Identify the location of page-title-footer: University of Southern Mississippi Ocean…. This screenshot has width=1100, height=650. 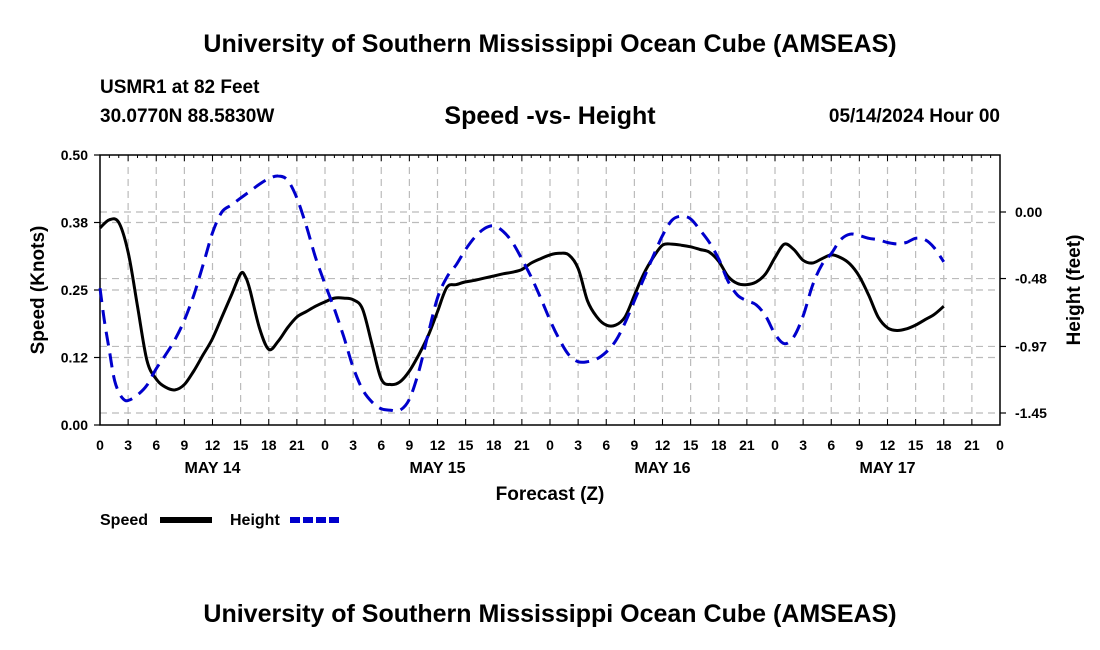
(550, 614).